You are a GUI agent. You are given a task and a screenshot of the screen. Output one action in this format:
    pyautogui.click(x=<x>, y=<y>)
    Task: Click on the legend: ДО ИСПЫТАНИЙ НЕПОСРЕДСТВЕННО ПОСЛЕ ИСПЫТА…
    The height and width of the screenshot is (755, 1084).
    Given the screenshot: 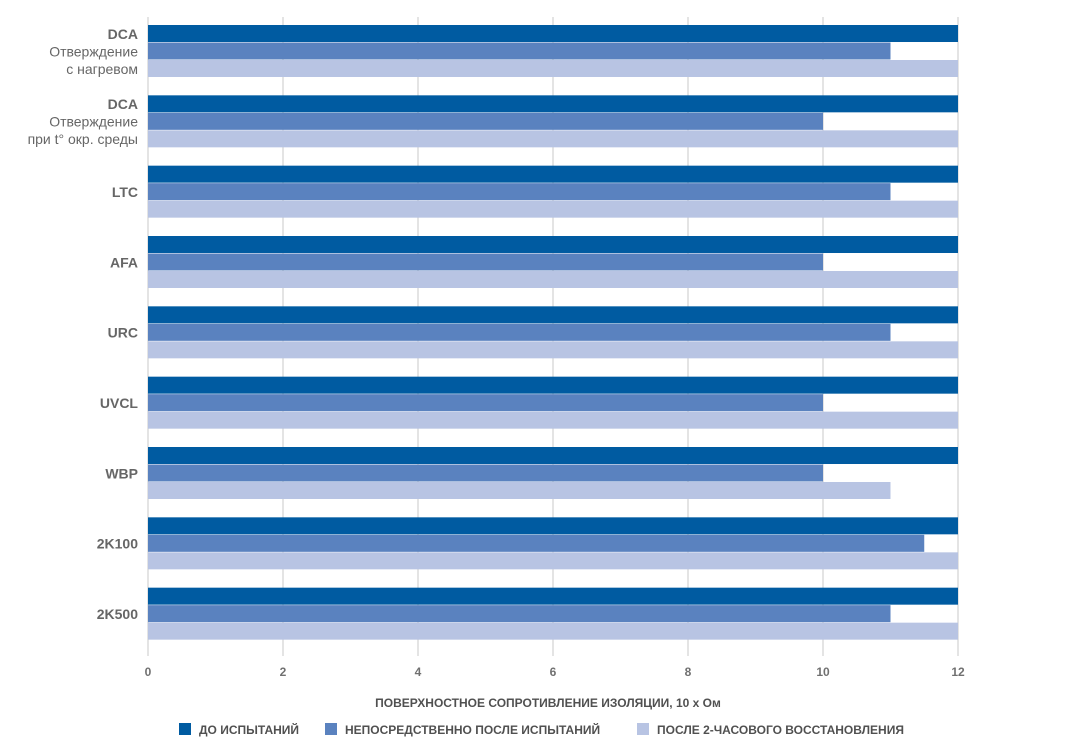 What is the action you would take?
    pyautogui.click(x=541, y=729)
    